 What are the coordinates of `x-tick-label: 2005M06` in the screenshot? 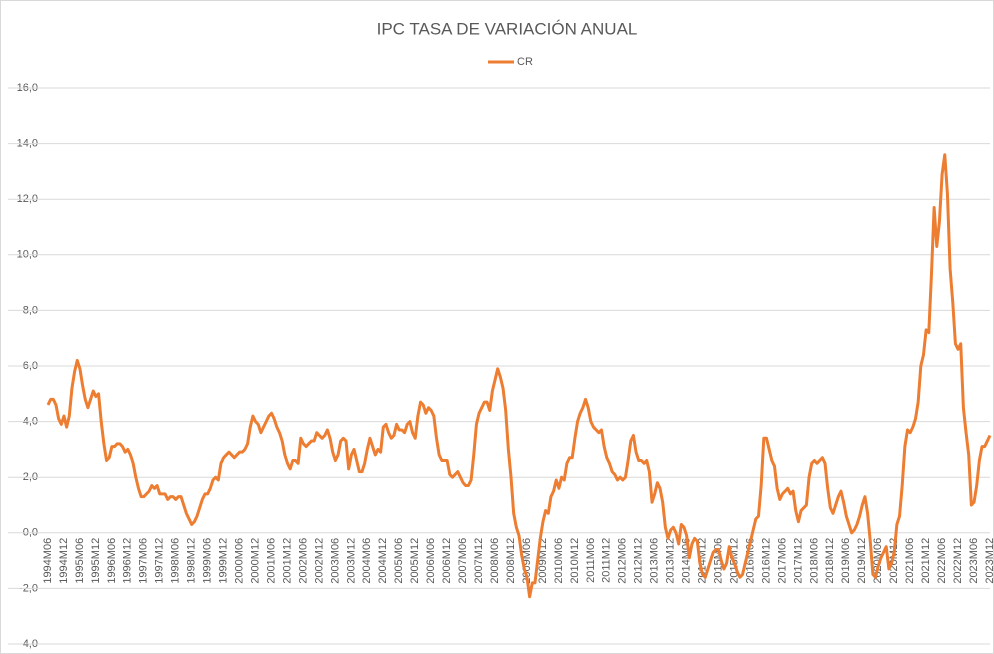 It's located at (399, 561).